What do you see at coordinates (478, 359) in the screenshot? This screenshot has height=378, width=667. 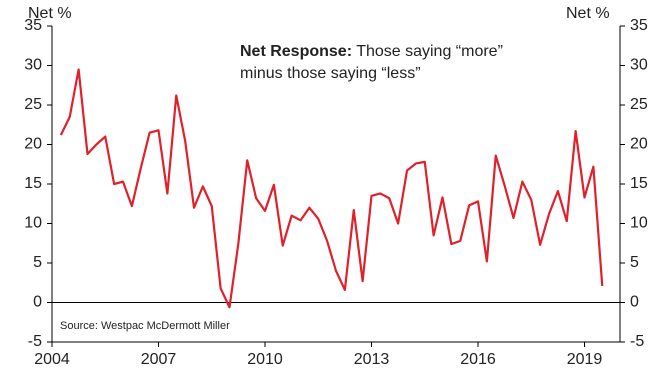 I see `x-tick-label: 2016` at bounding box center [478, 359].